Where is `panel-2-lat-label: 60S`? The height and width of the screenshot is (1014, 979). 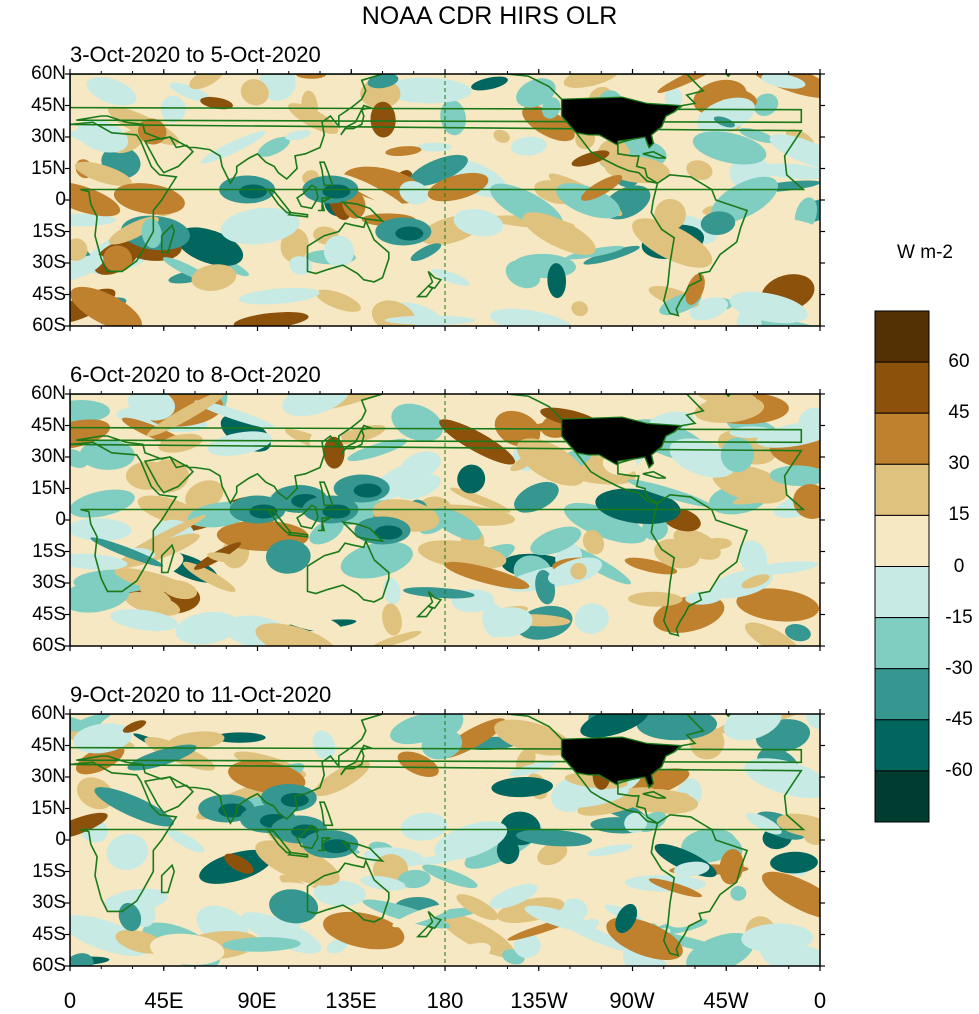 panel-2-lat-label: 60S is located at coordinates (49, 645).